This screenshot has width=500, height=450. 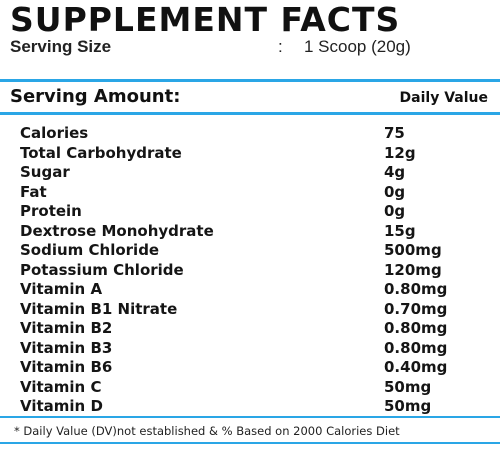 I want to click on nutrient-name: Calories, so click(x=54, y=133).